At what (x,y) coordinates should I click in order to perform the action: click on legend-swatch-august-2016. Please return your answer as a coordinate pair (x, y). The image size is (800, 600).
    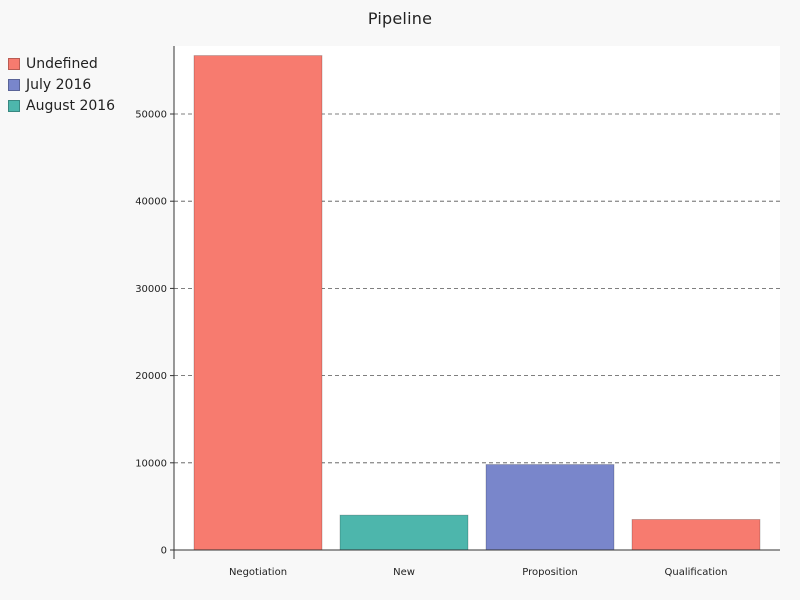
    Looking at the image, I should click on (14, 105).